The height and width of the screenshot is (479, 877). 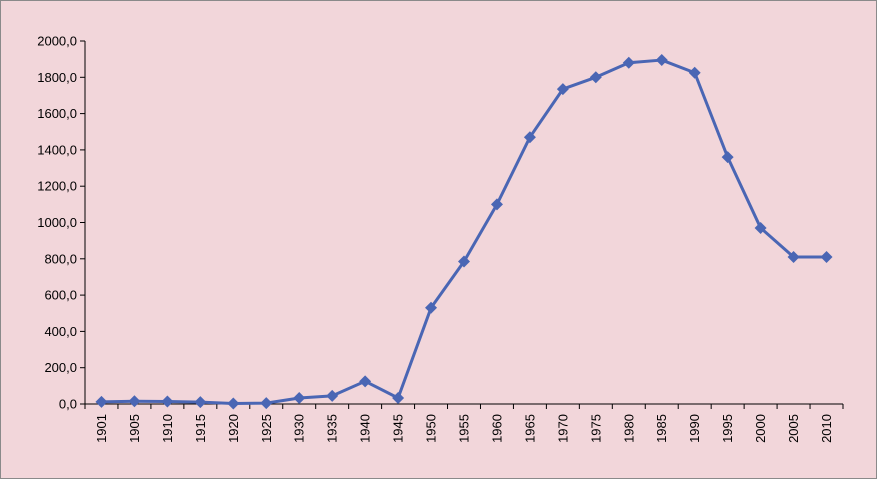 I want to click on x-tick-label: 1985, so click(x=661, y=428).